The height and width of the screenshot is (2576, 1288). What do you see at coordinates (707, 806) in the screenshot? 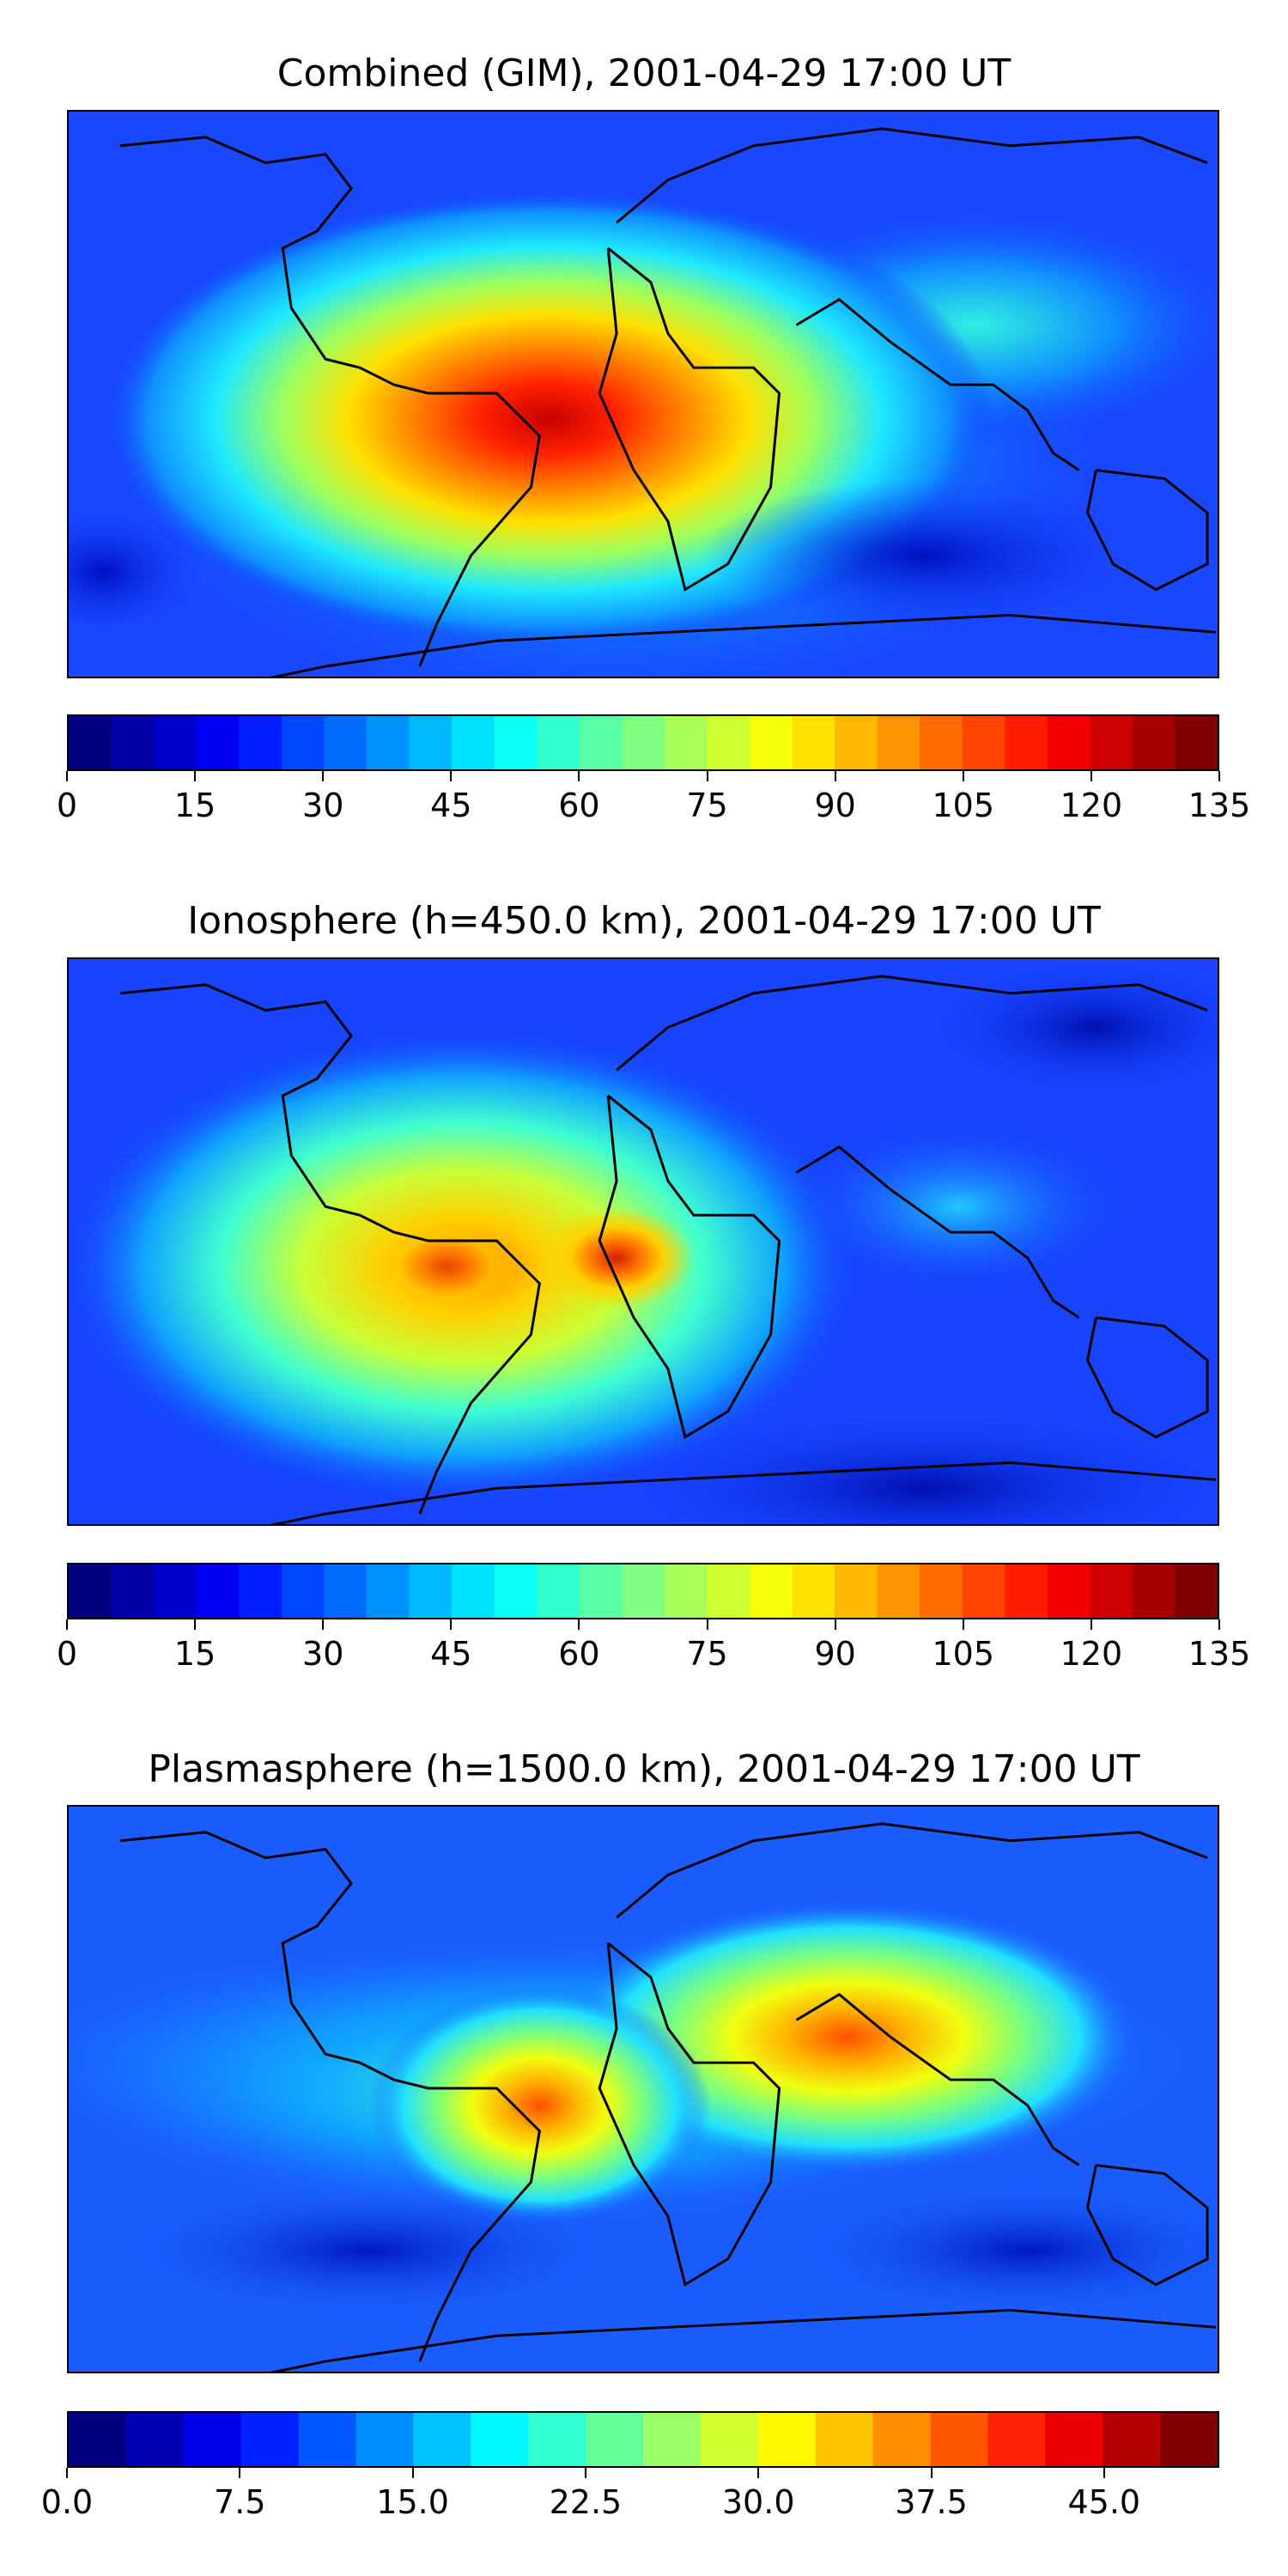
I see `colorbar-tick-label: 75` at bounding box center [707, 806].